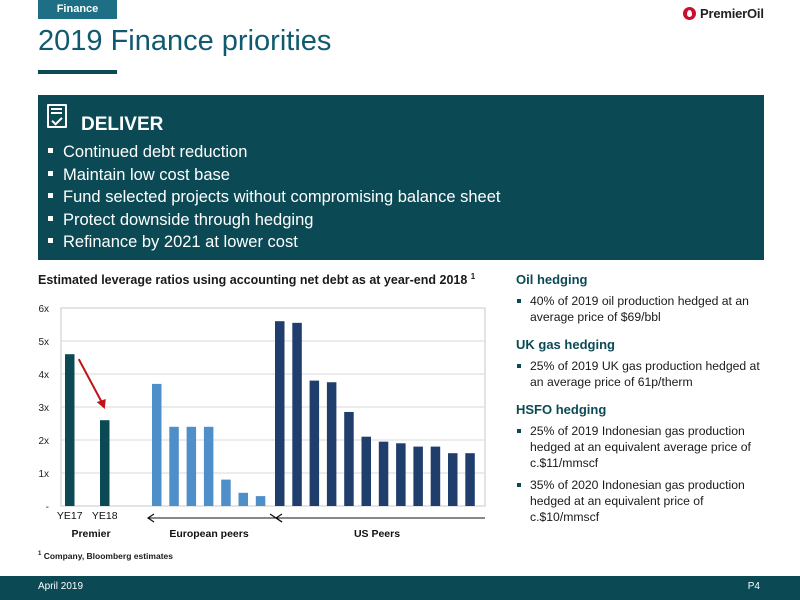 This screenshot has width=800, height=600. I want to click on section-tag: Finance, so click(77, 9).